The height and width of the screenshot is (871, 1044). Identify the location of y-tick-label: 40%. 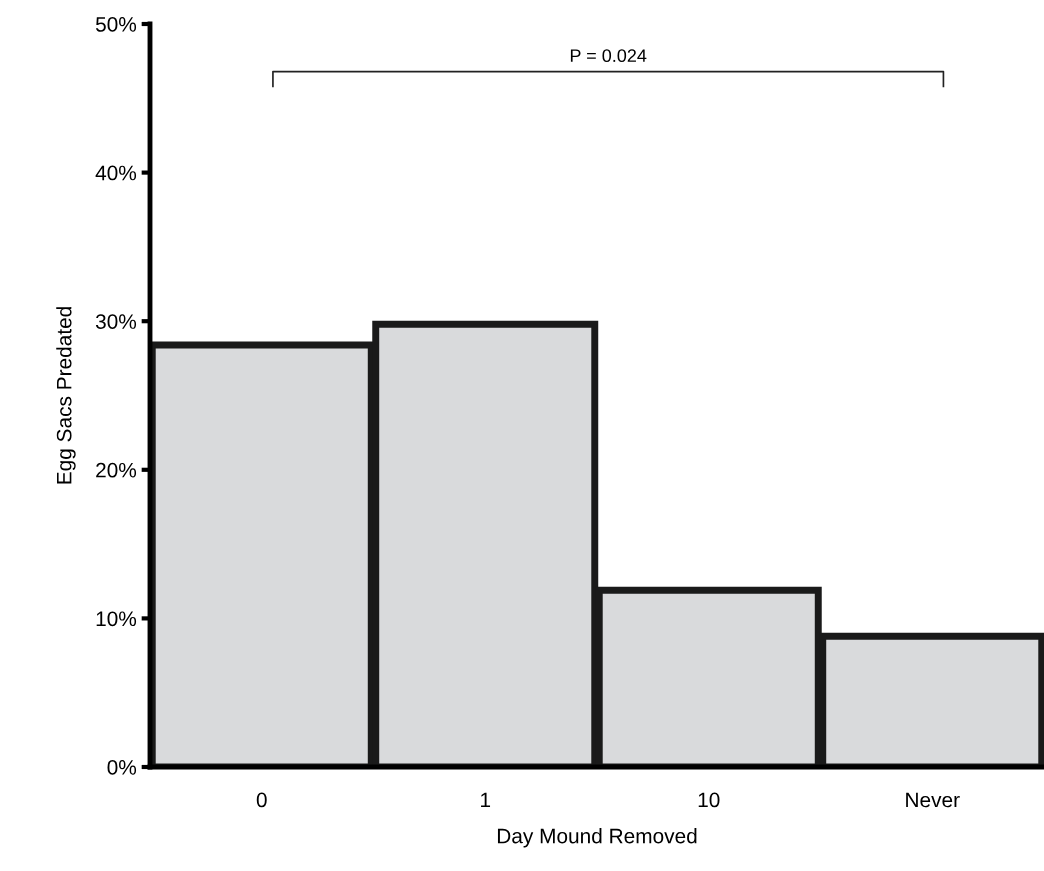
(116, 173).